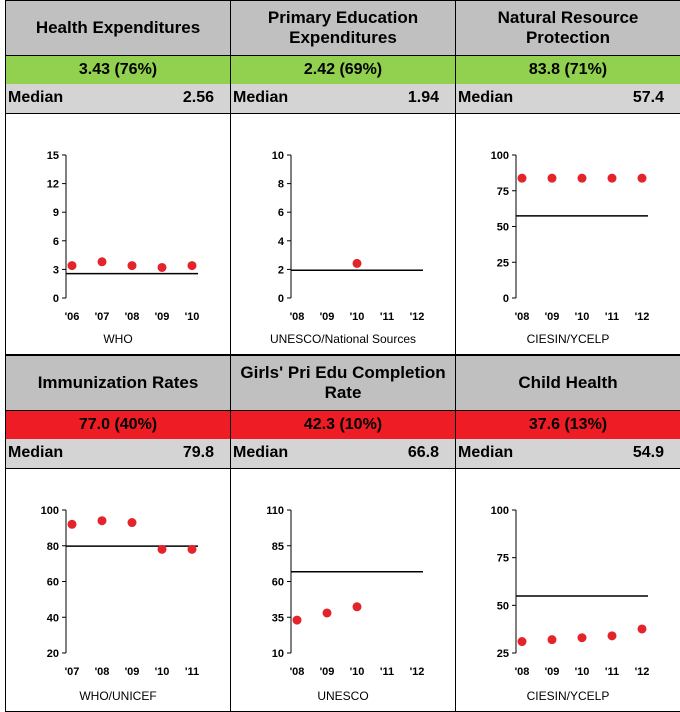  Describe the element at coordinates (570, 591) in the screenshot. I see `indicator-chart: 25 50 75 100 '08 '09 '10 '11 '12` at that location.